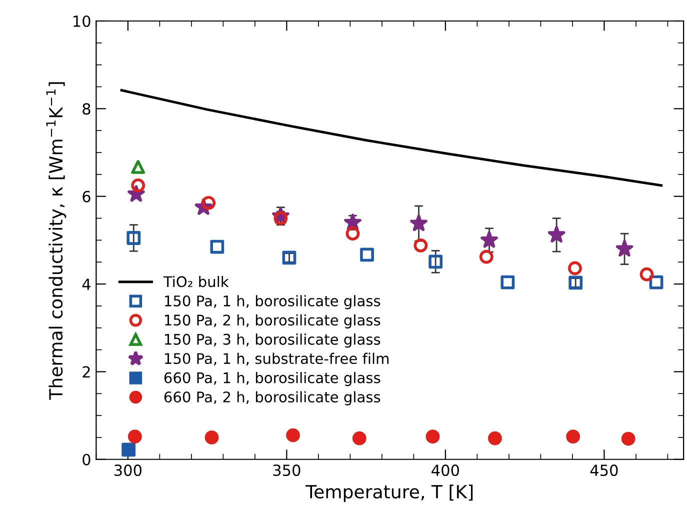 This screenshot has height=525, width=687. I want to click on y-tick-label: 4, so click(86, 284).